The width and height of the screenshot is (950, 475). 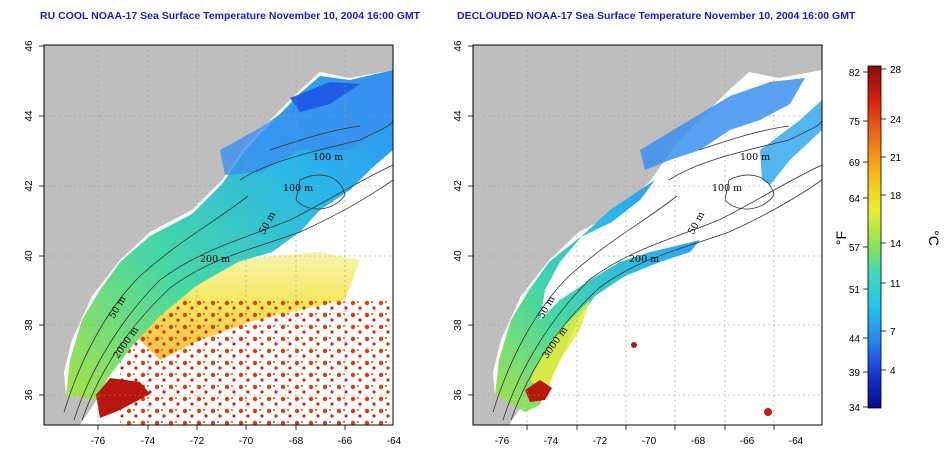 I want to click on fahrenheit-tick-label: 51, so click(x=855, y=290).